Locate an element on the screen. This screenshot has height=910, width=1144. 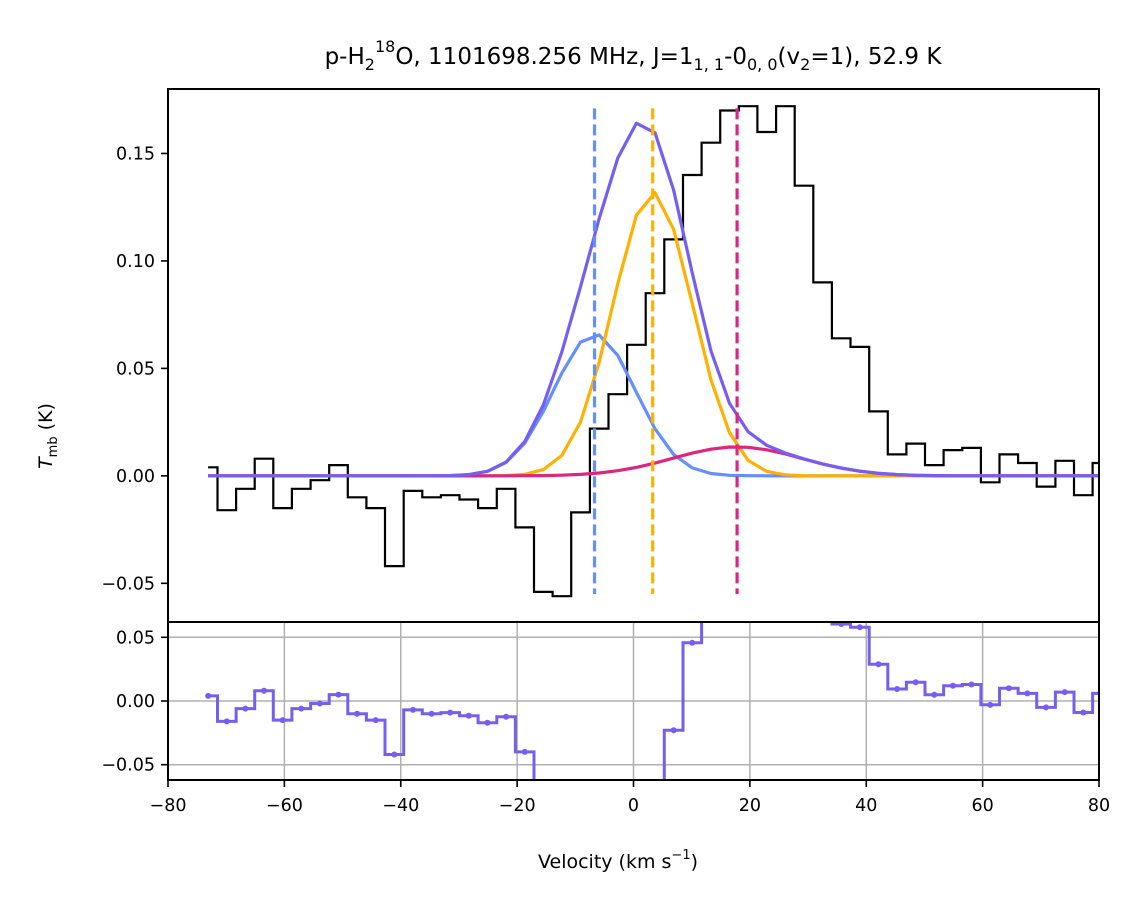
x-tick-label: −20 is located at coordinates (517, 806).